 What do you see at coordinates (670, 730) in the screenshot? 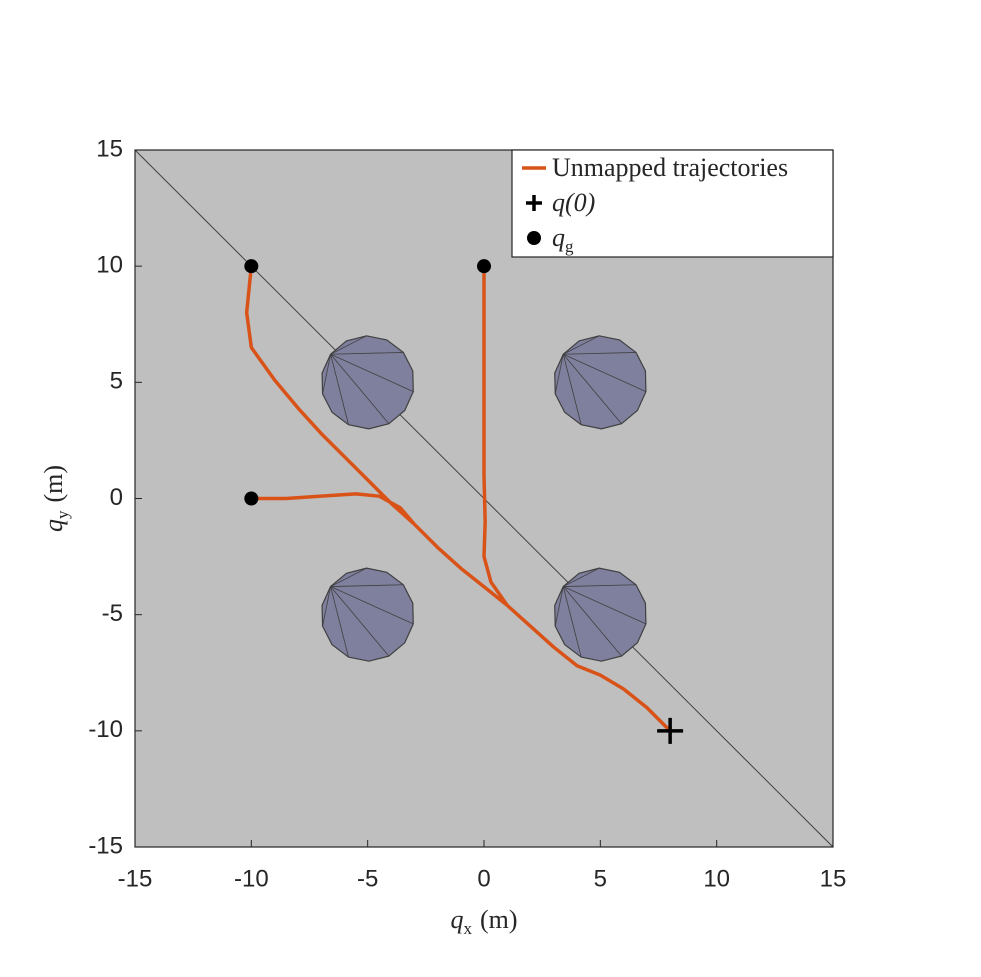
I see `start-marker` at bounding box center [670, 730].